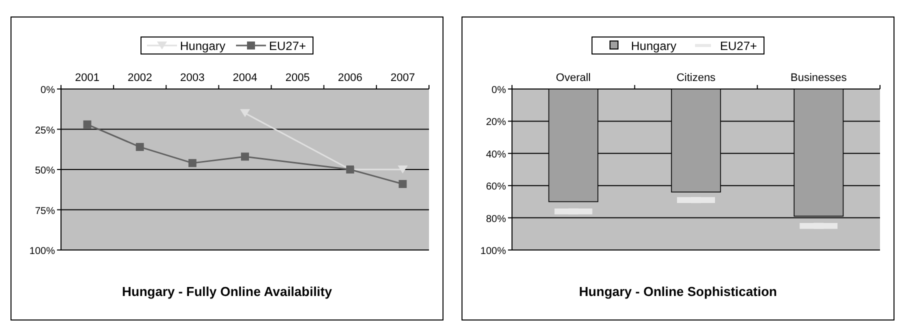 This screenshot has width=904, height=336. Describe the element at coordinates (496, 219) in the screenshot. I see `y-tick-label: 80%` at that location.